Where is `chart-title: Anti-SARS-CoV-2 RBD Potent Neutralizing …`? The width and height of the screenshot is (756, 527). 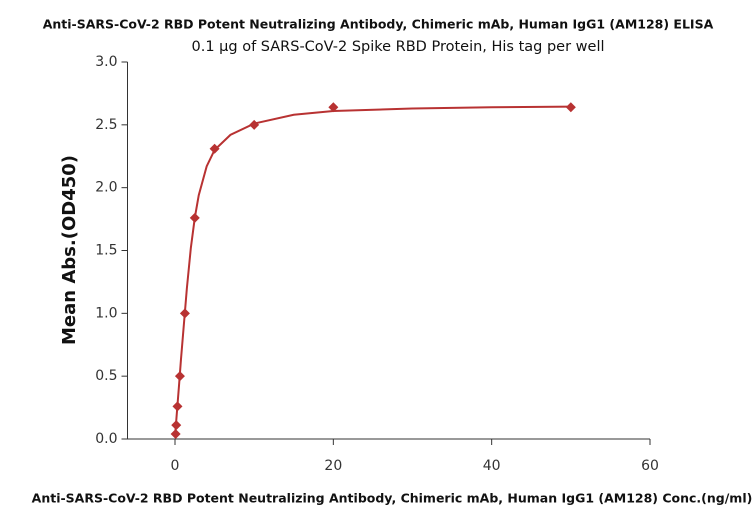
chart-title: Anti-SARS-CoV-2 RBD Potent Neutralizing … is located at coordinates (378, 24).